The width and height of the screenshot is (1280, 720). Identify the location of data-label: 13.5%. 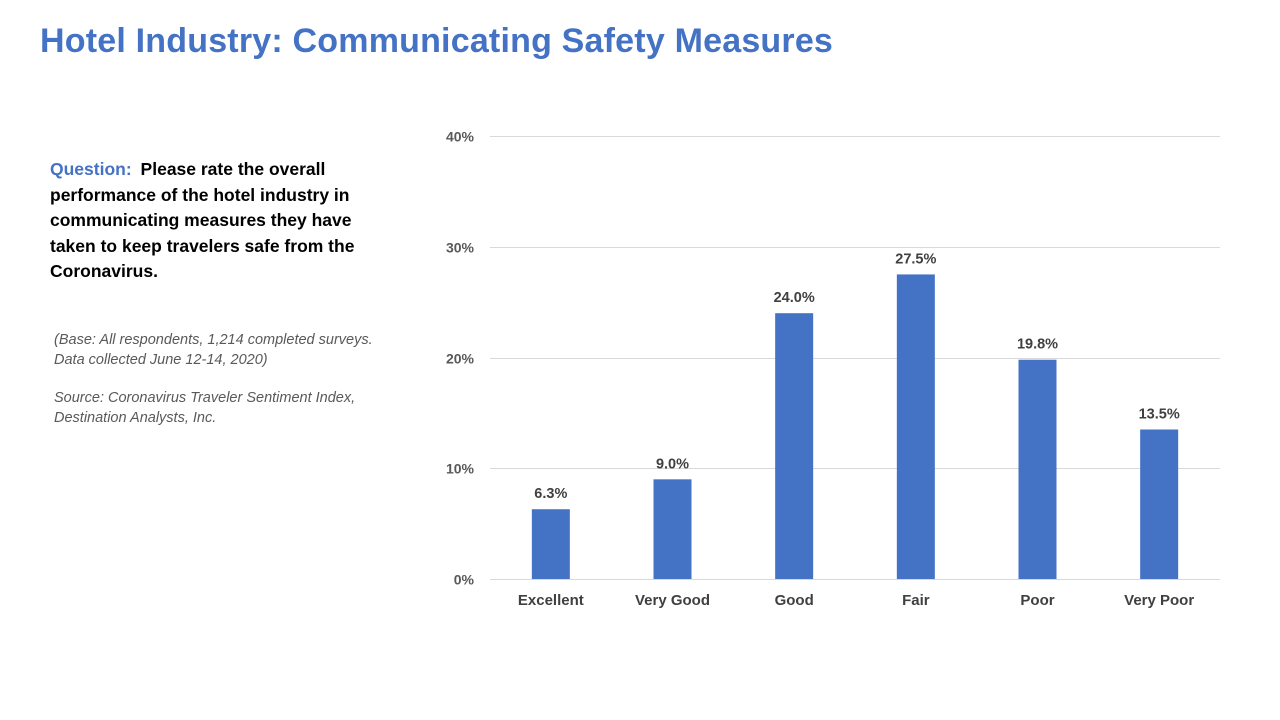
(1159, 414).